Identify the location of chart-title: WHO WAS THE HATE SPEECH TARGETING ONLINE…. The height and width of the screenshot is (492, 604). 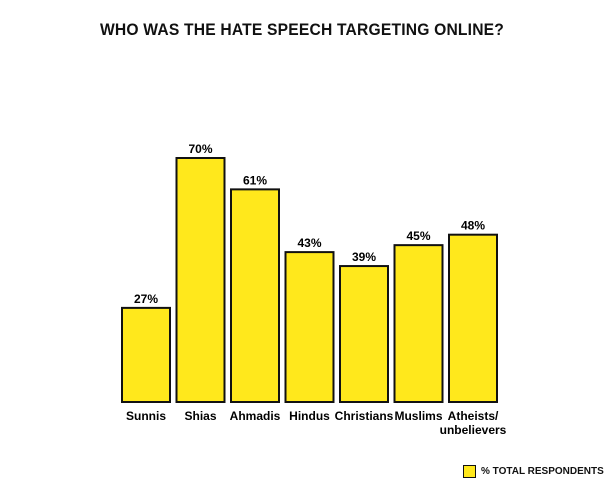
(302, 29).